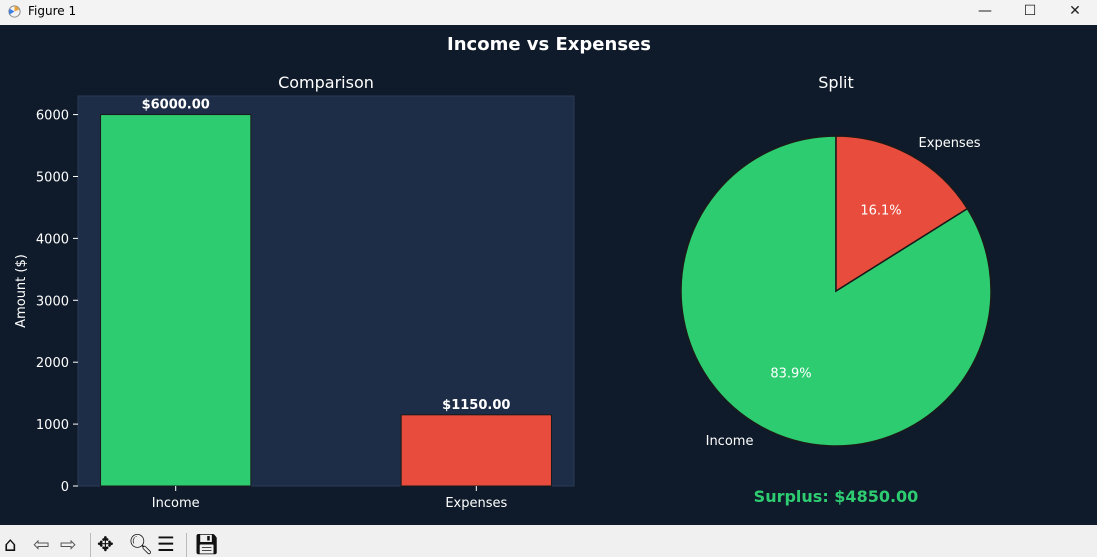 This screenshot has height=557, width=1097. What do you see at coordinates (835, 82) in the screenshot?
I see `pie-title: Split` at bounding box center [835, 82].